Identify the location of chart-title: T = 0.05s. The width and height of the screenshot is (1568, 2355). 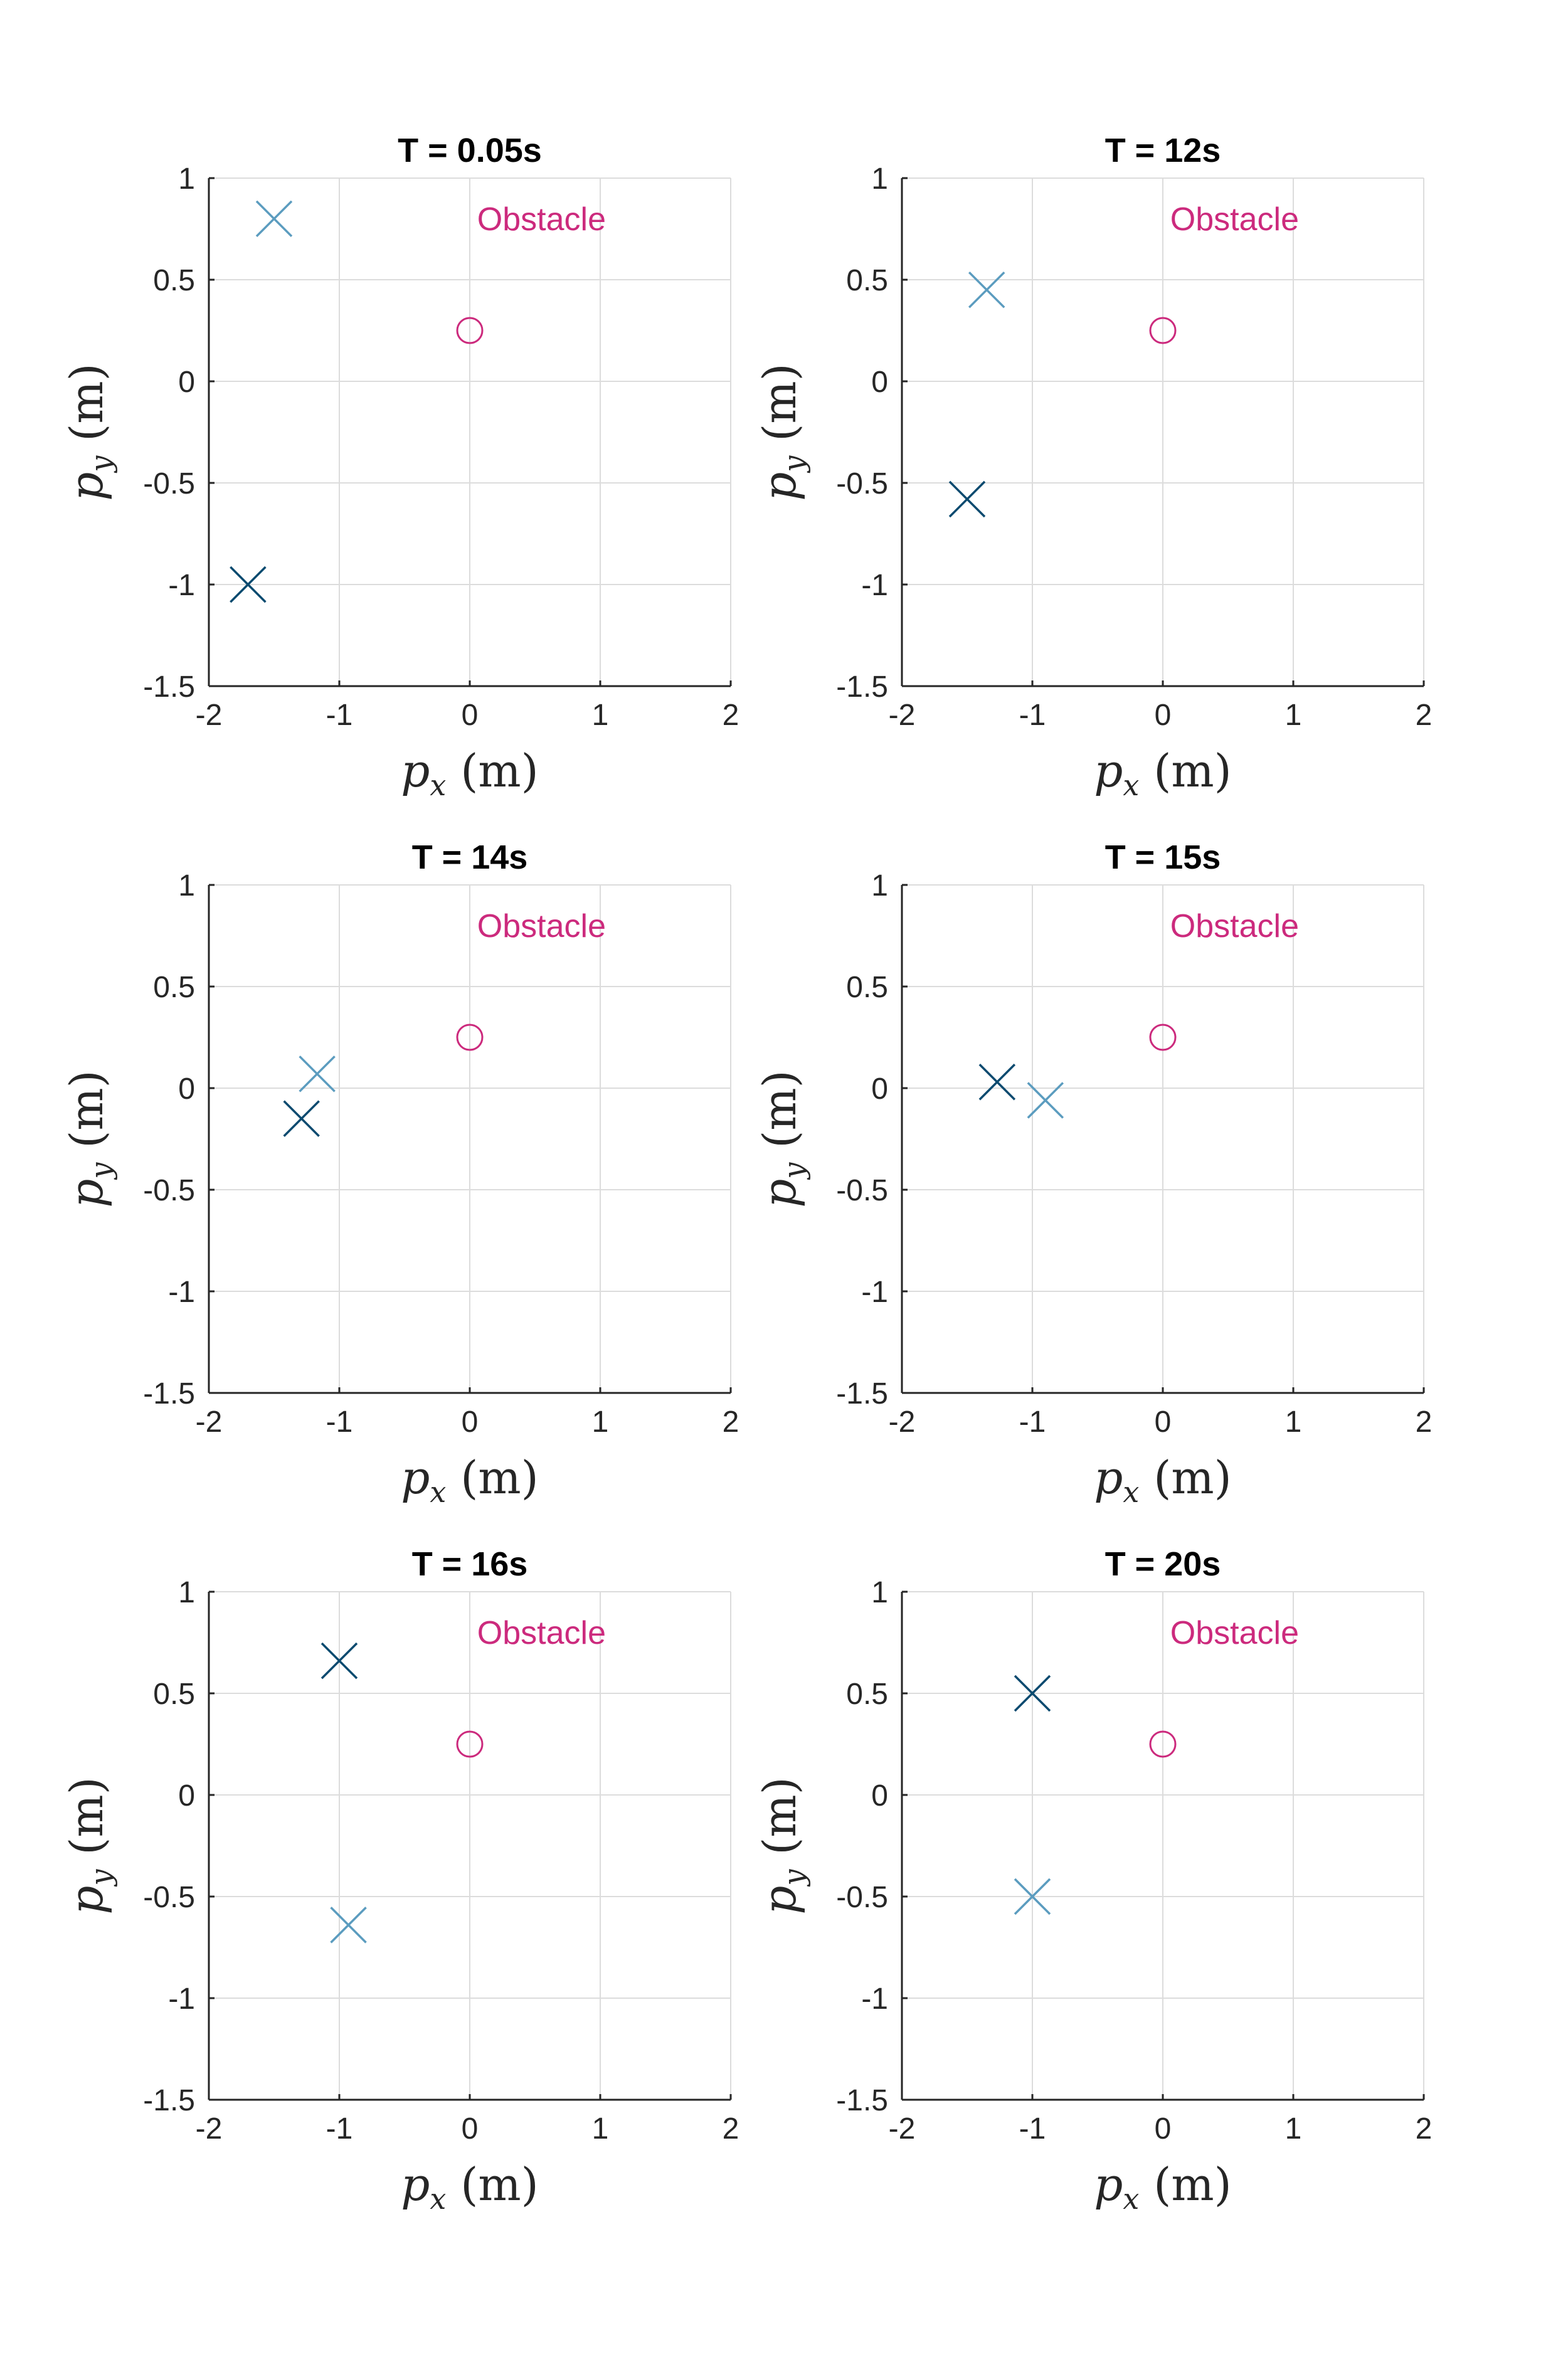
(470, 151).